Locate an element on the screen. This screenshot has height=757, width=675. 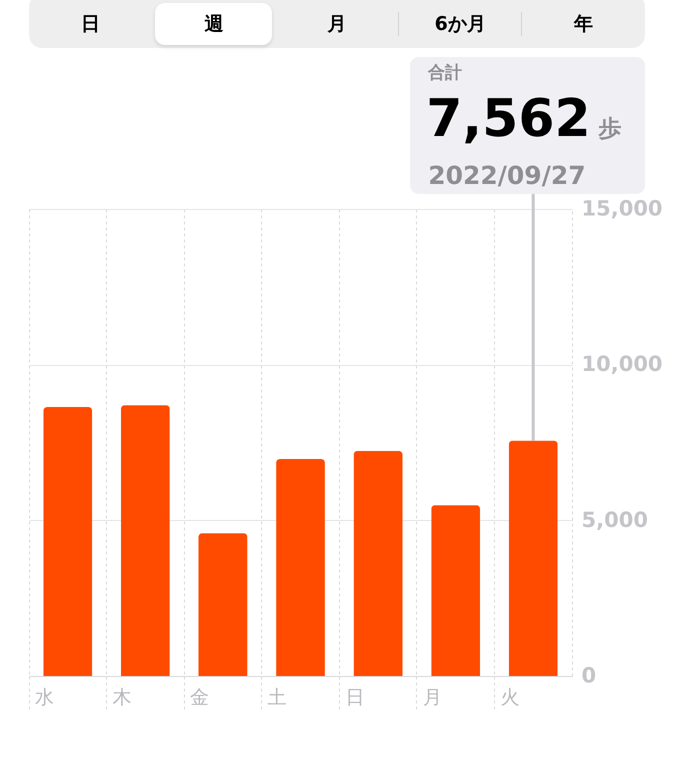
y-tick-label: 0 is located at coordinates (589, 676).